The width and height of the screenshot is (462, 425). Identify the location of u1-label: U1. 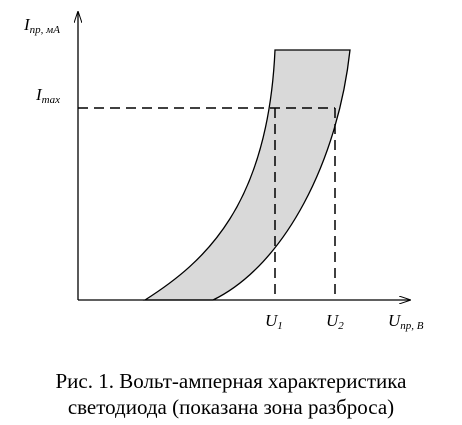
(274, 321).